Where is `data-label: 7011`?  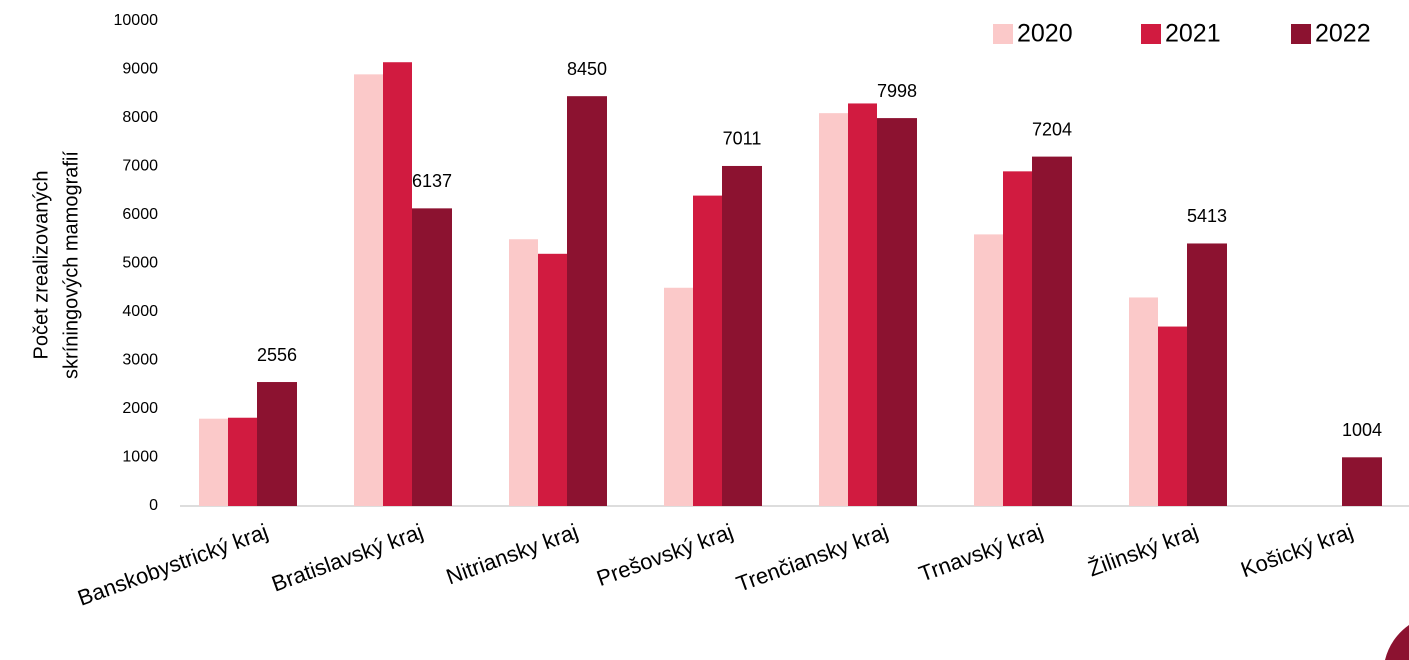 data-label: 7011 is located at coordinates (742, 139).